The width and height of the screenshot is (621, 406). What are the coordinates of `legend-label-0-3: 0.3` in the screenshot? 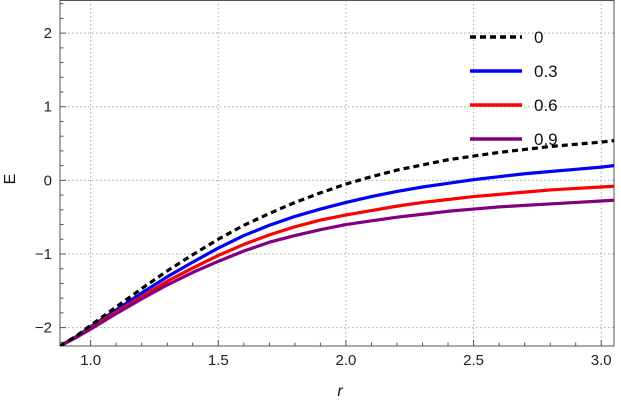 It's located at (546, 71).